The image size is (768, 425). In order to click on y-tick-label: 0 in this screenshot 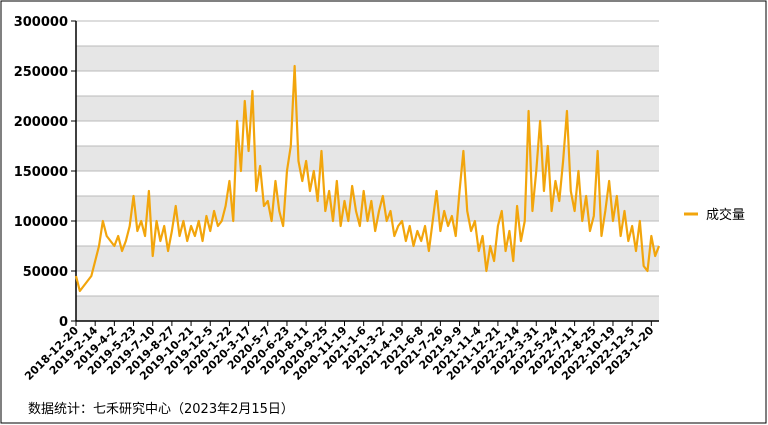, I will do `click(63, 322)`.